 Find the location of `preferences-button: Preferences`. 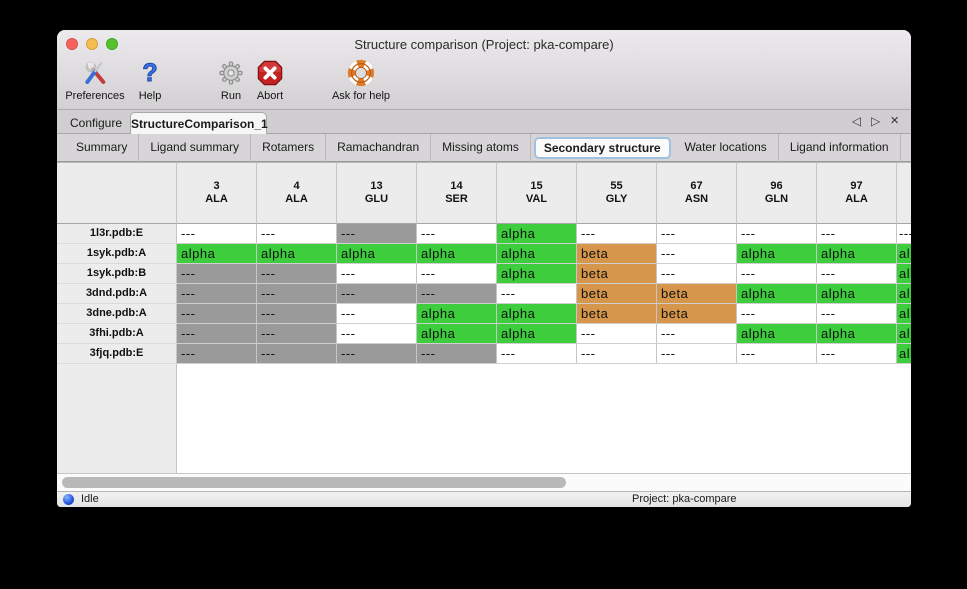

preferences-button: Preferences is located at coordinates (95, 80).